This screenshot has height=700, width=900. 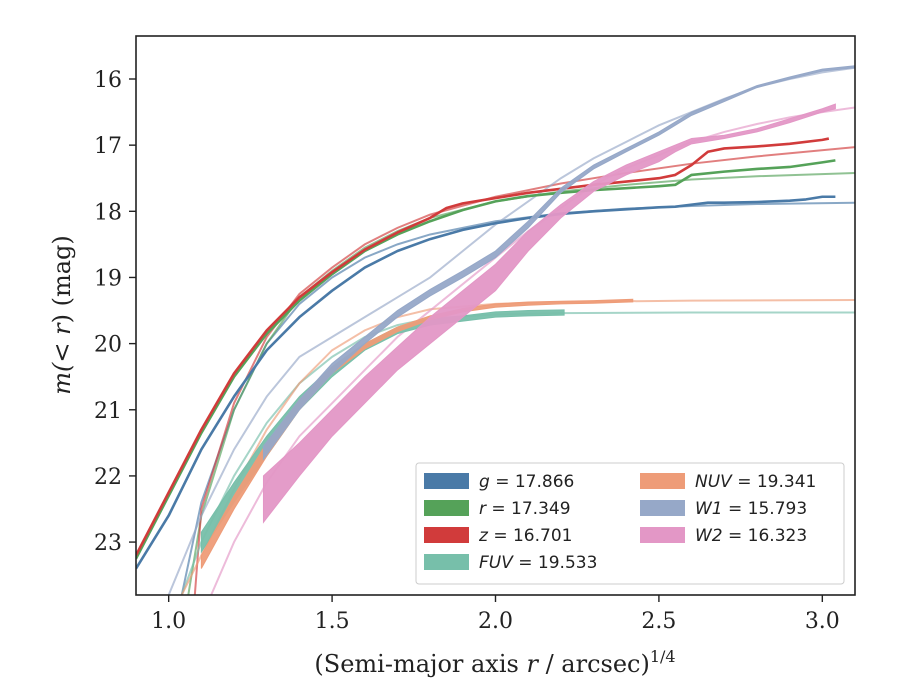 What do you see at coordinates (765, 509) in the screenshot?
I see `legend-label-value: = 15.793` at bounding box center [765, 509].